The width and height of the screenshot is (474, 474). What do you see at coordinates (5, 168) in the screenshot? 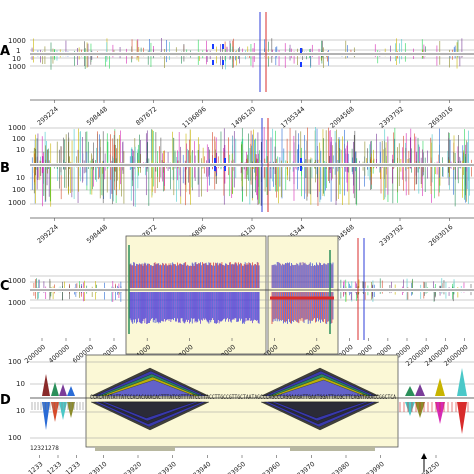
I see `panel-b-label: B` at bounding box center [5, 168].